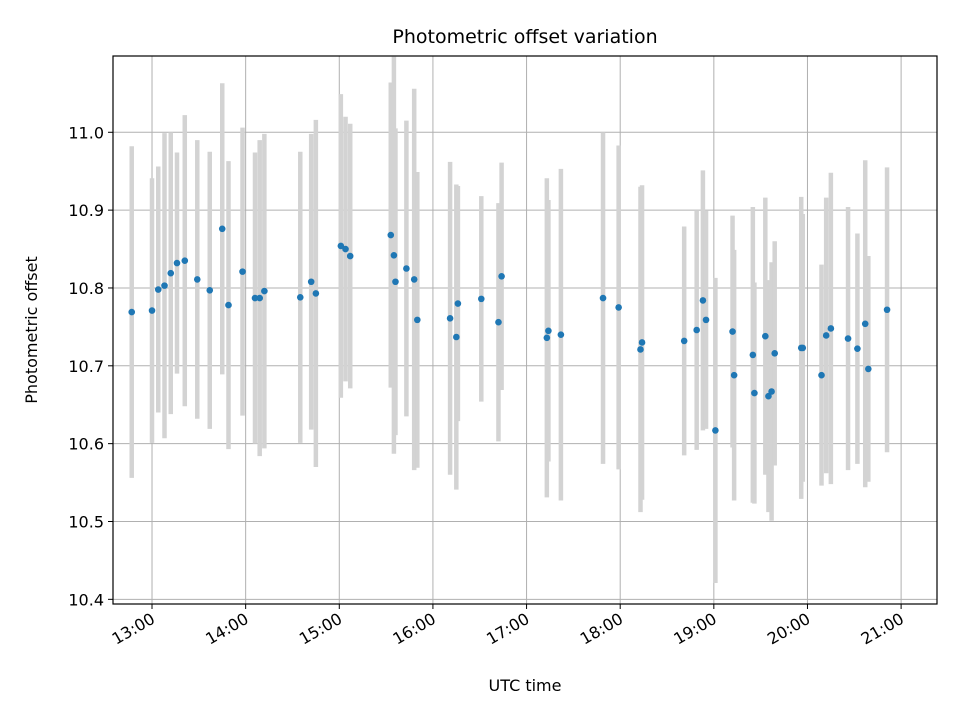  I want to click on y-tick-label: 10.8, so click(86, 288).